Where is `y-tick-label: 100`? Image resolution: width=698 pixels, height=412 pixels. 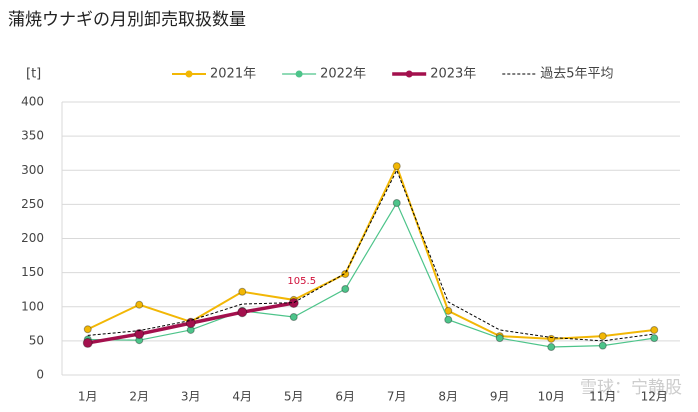 y-tick-label: 100 is located at coordinates (32, 306).